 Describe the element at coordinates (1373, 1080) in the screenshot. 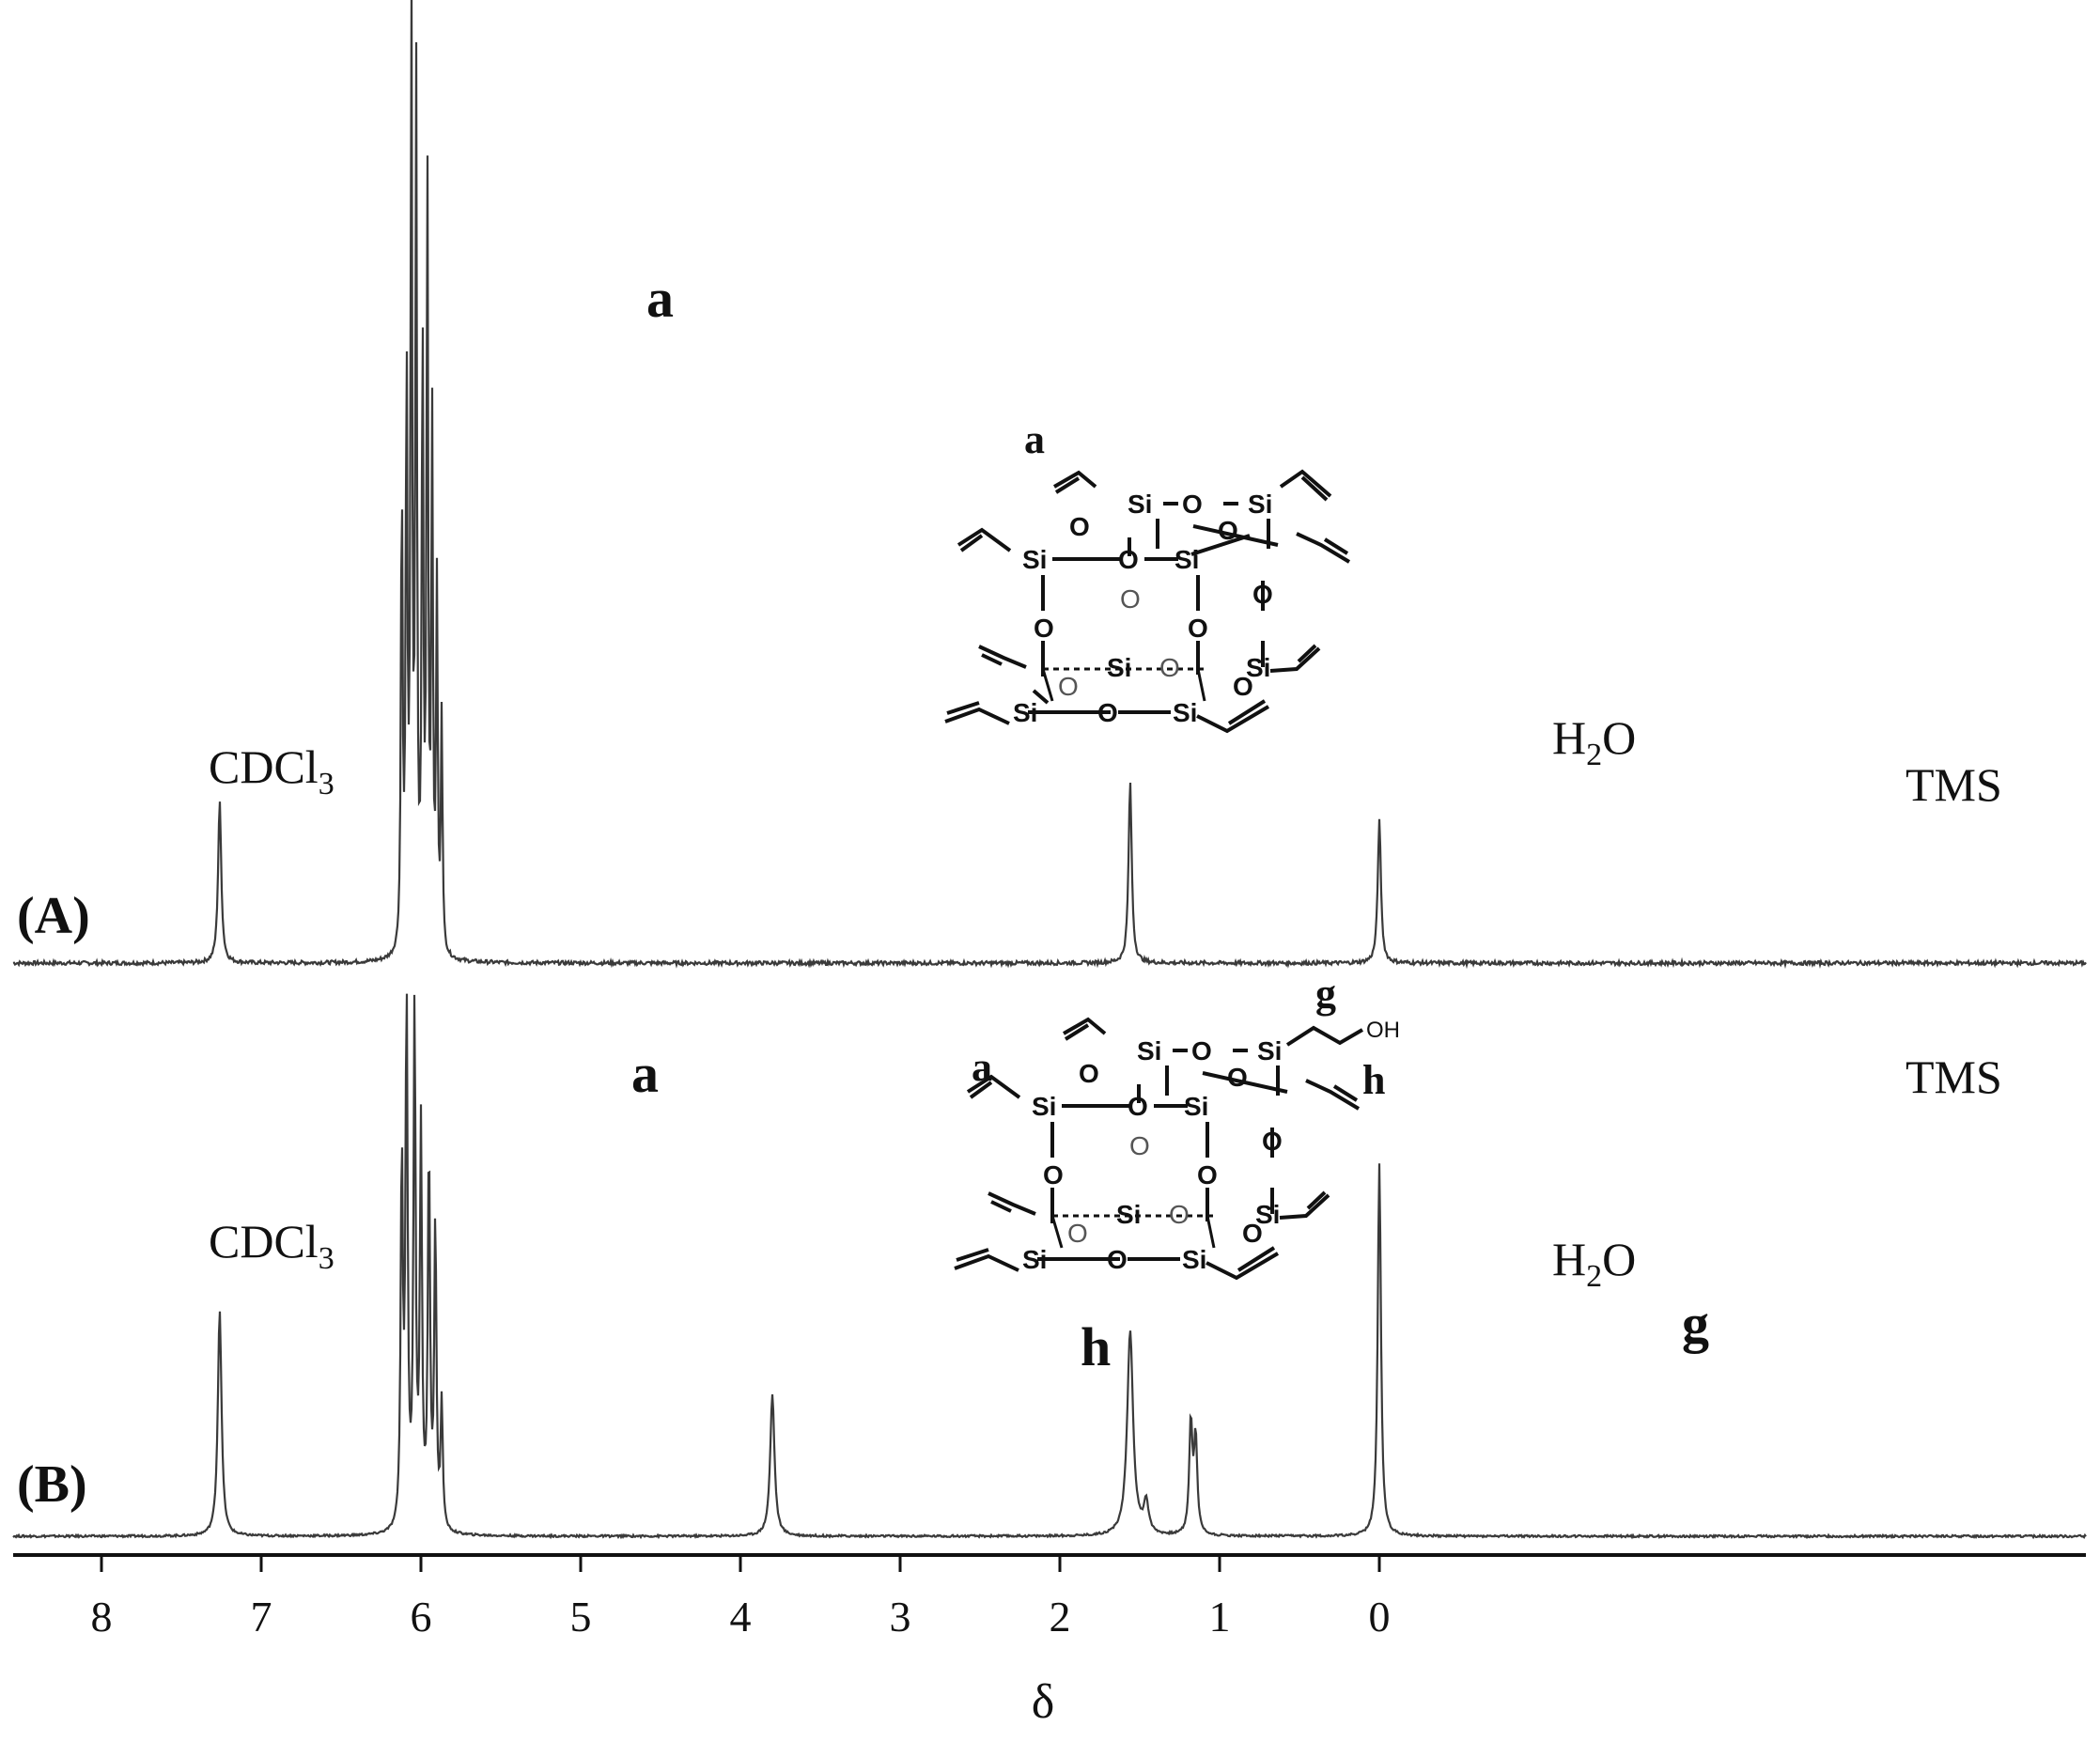

I see `structure-h-label: h` at that location.